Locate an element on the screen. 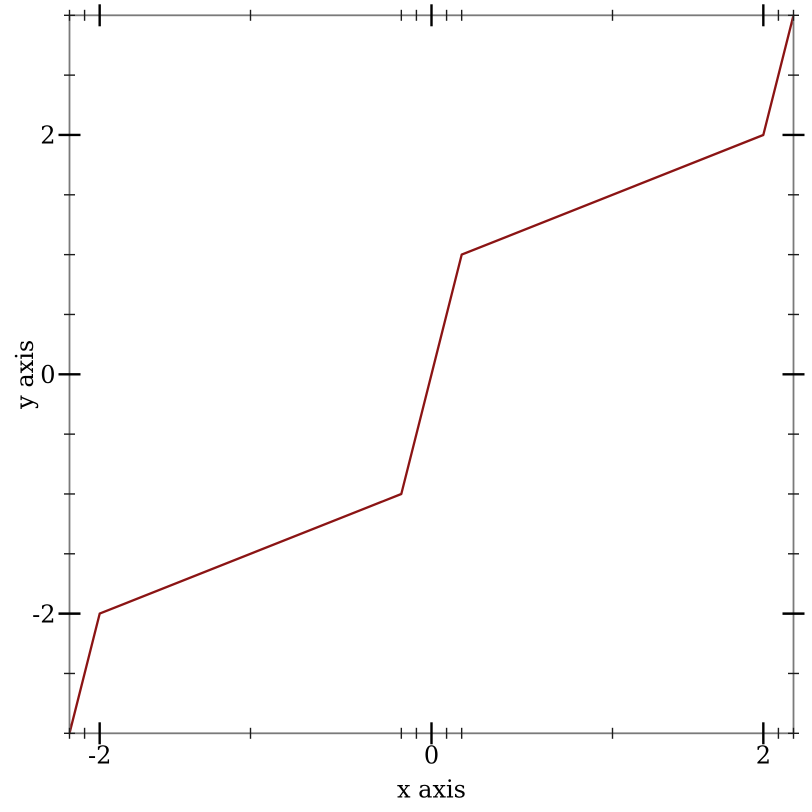 Image resolution: width=812 pixels, height=812 pixels. x-tick-label: 2 is located at coordinates (763, 756).